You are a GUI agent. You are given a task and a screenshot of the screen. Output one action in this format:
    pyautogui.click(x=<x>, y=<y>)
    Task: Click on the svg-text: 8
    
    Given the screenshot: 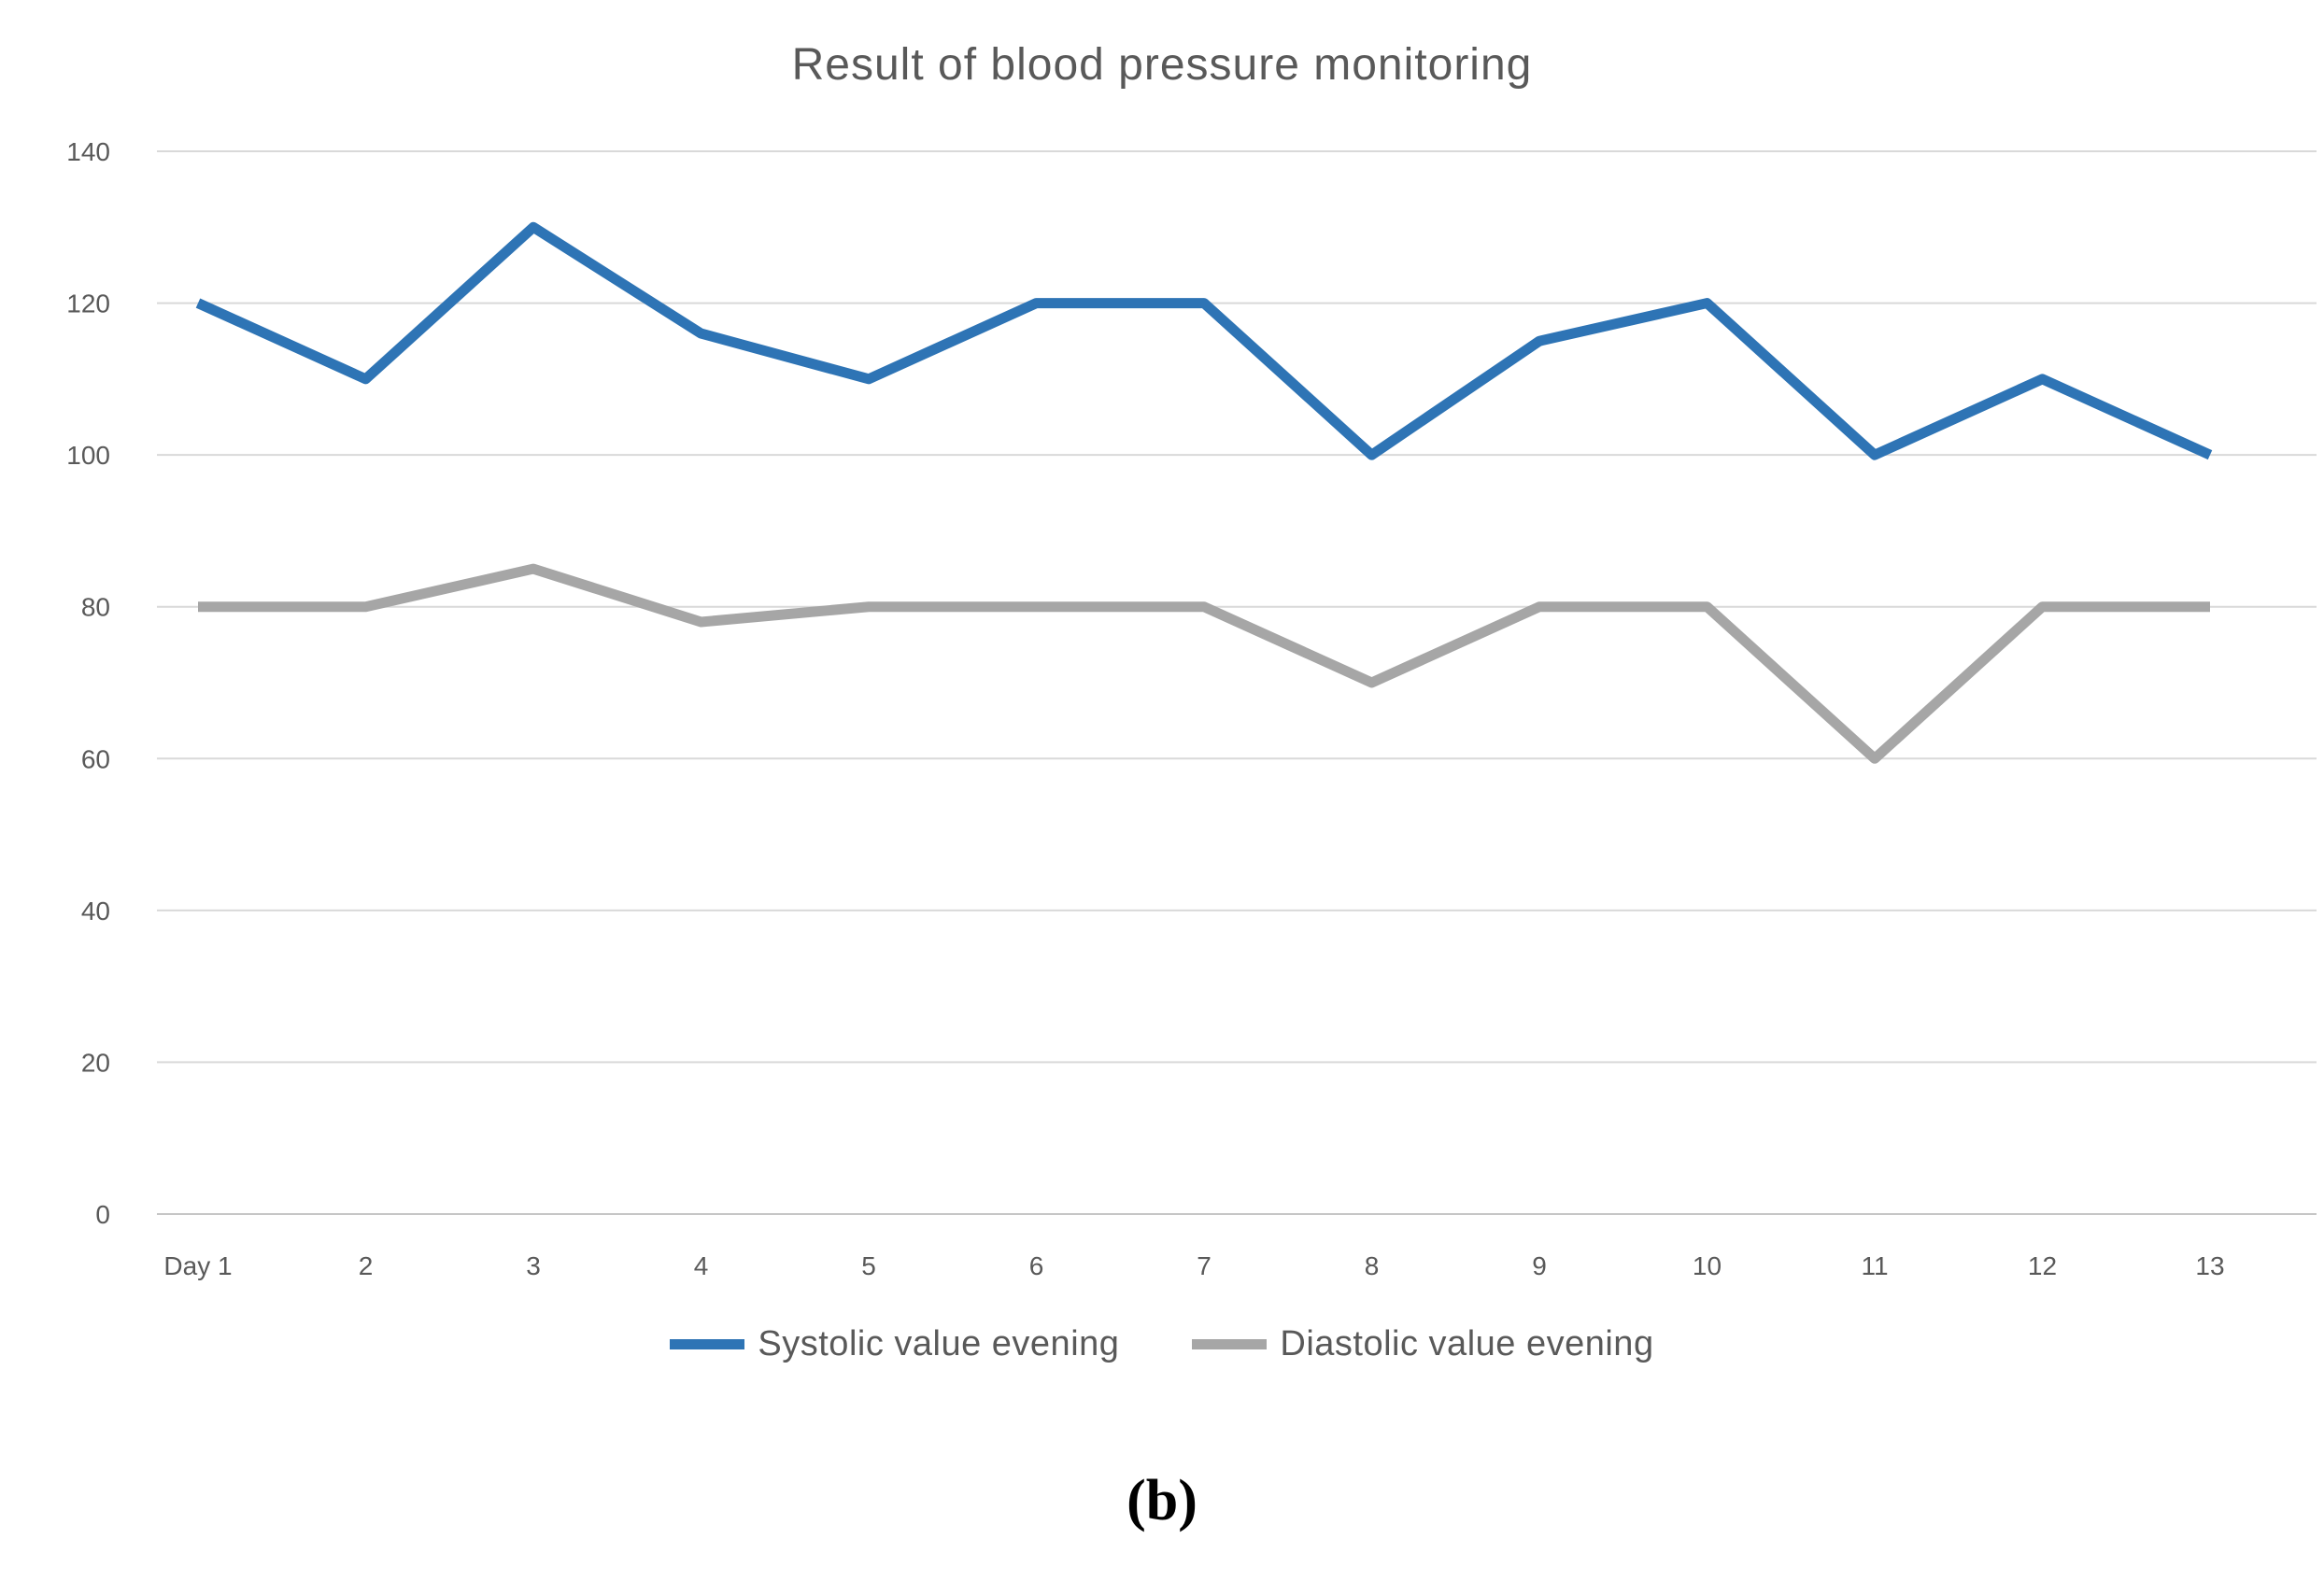 What is the action you would take?
    pyautogui.click(x=1372, y=1266)
    